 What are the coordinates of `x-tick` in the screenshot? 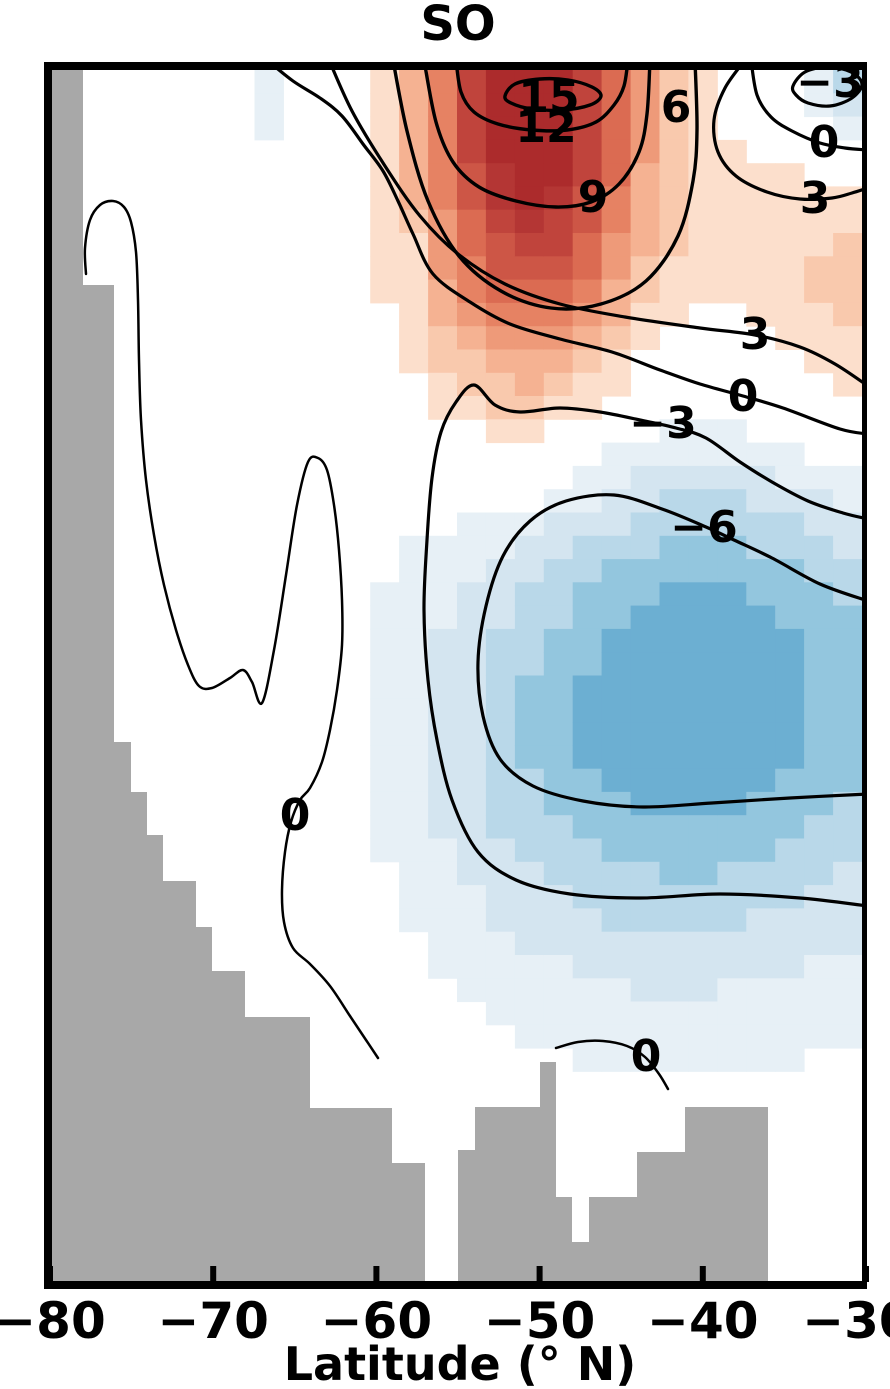 It's located at (702, 1274).